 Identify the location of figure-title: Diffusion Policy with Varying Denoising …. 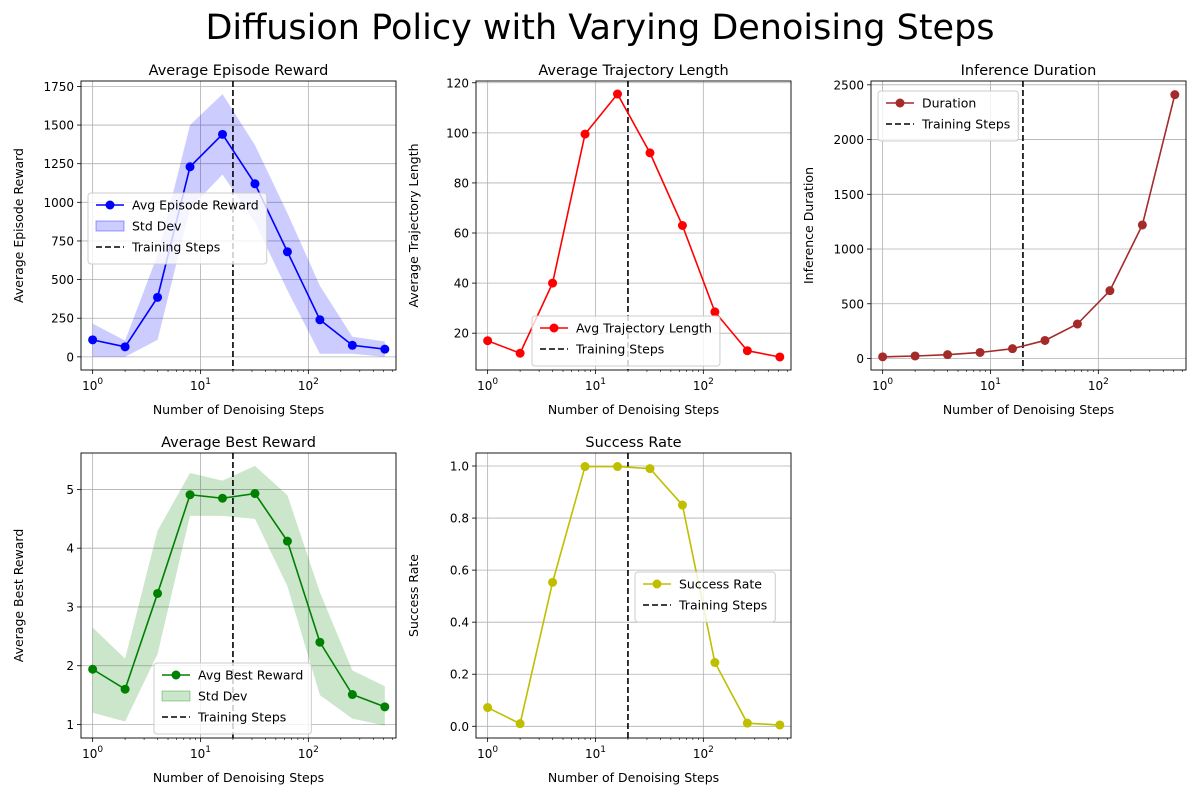
(600, 28).